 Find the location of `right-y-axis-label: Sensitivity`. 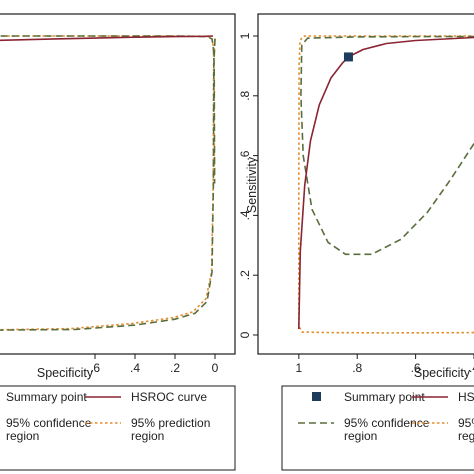

right-y-axis-label: Sensitivity is located at coordinates (252, 184).